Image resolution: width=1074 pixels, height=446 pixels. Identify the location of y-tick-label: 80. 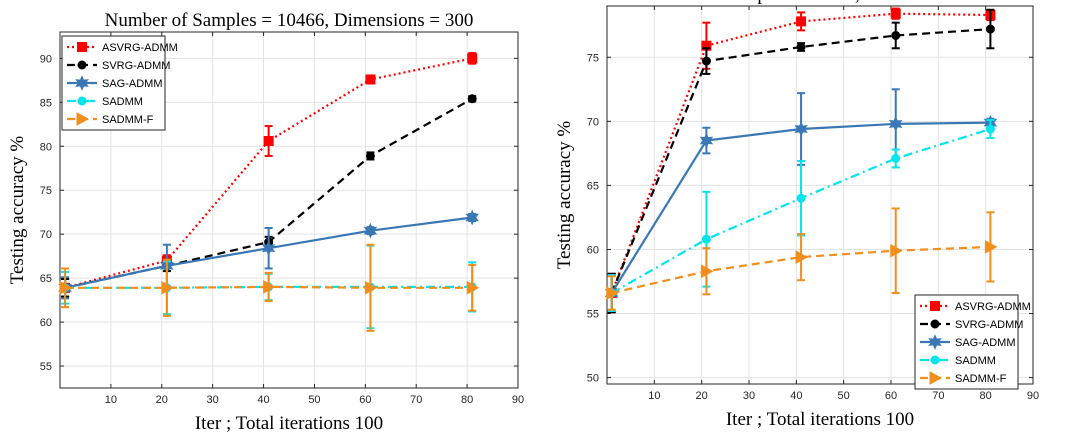
(46, 147).